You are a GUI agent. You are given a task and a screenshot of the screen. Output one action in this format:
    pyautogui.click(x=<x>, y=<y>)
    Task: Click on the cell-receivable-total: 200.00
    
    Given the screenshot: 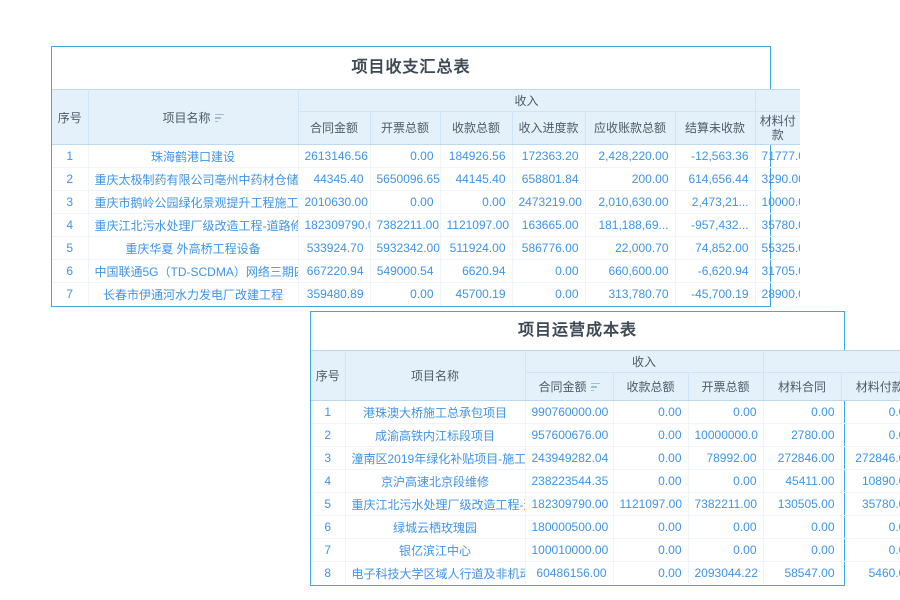 What is the action you would take?
    pyautogui.click(x=630, y=179)
    